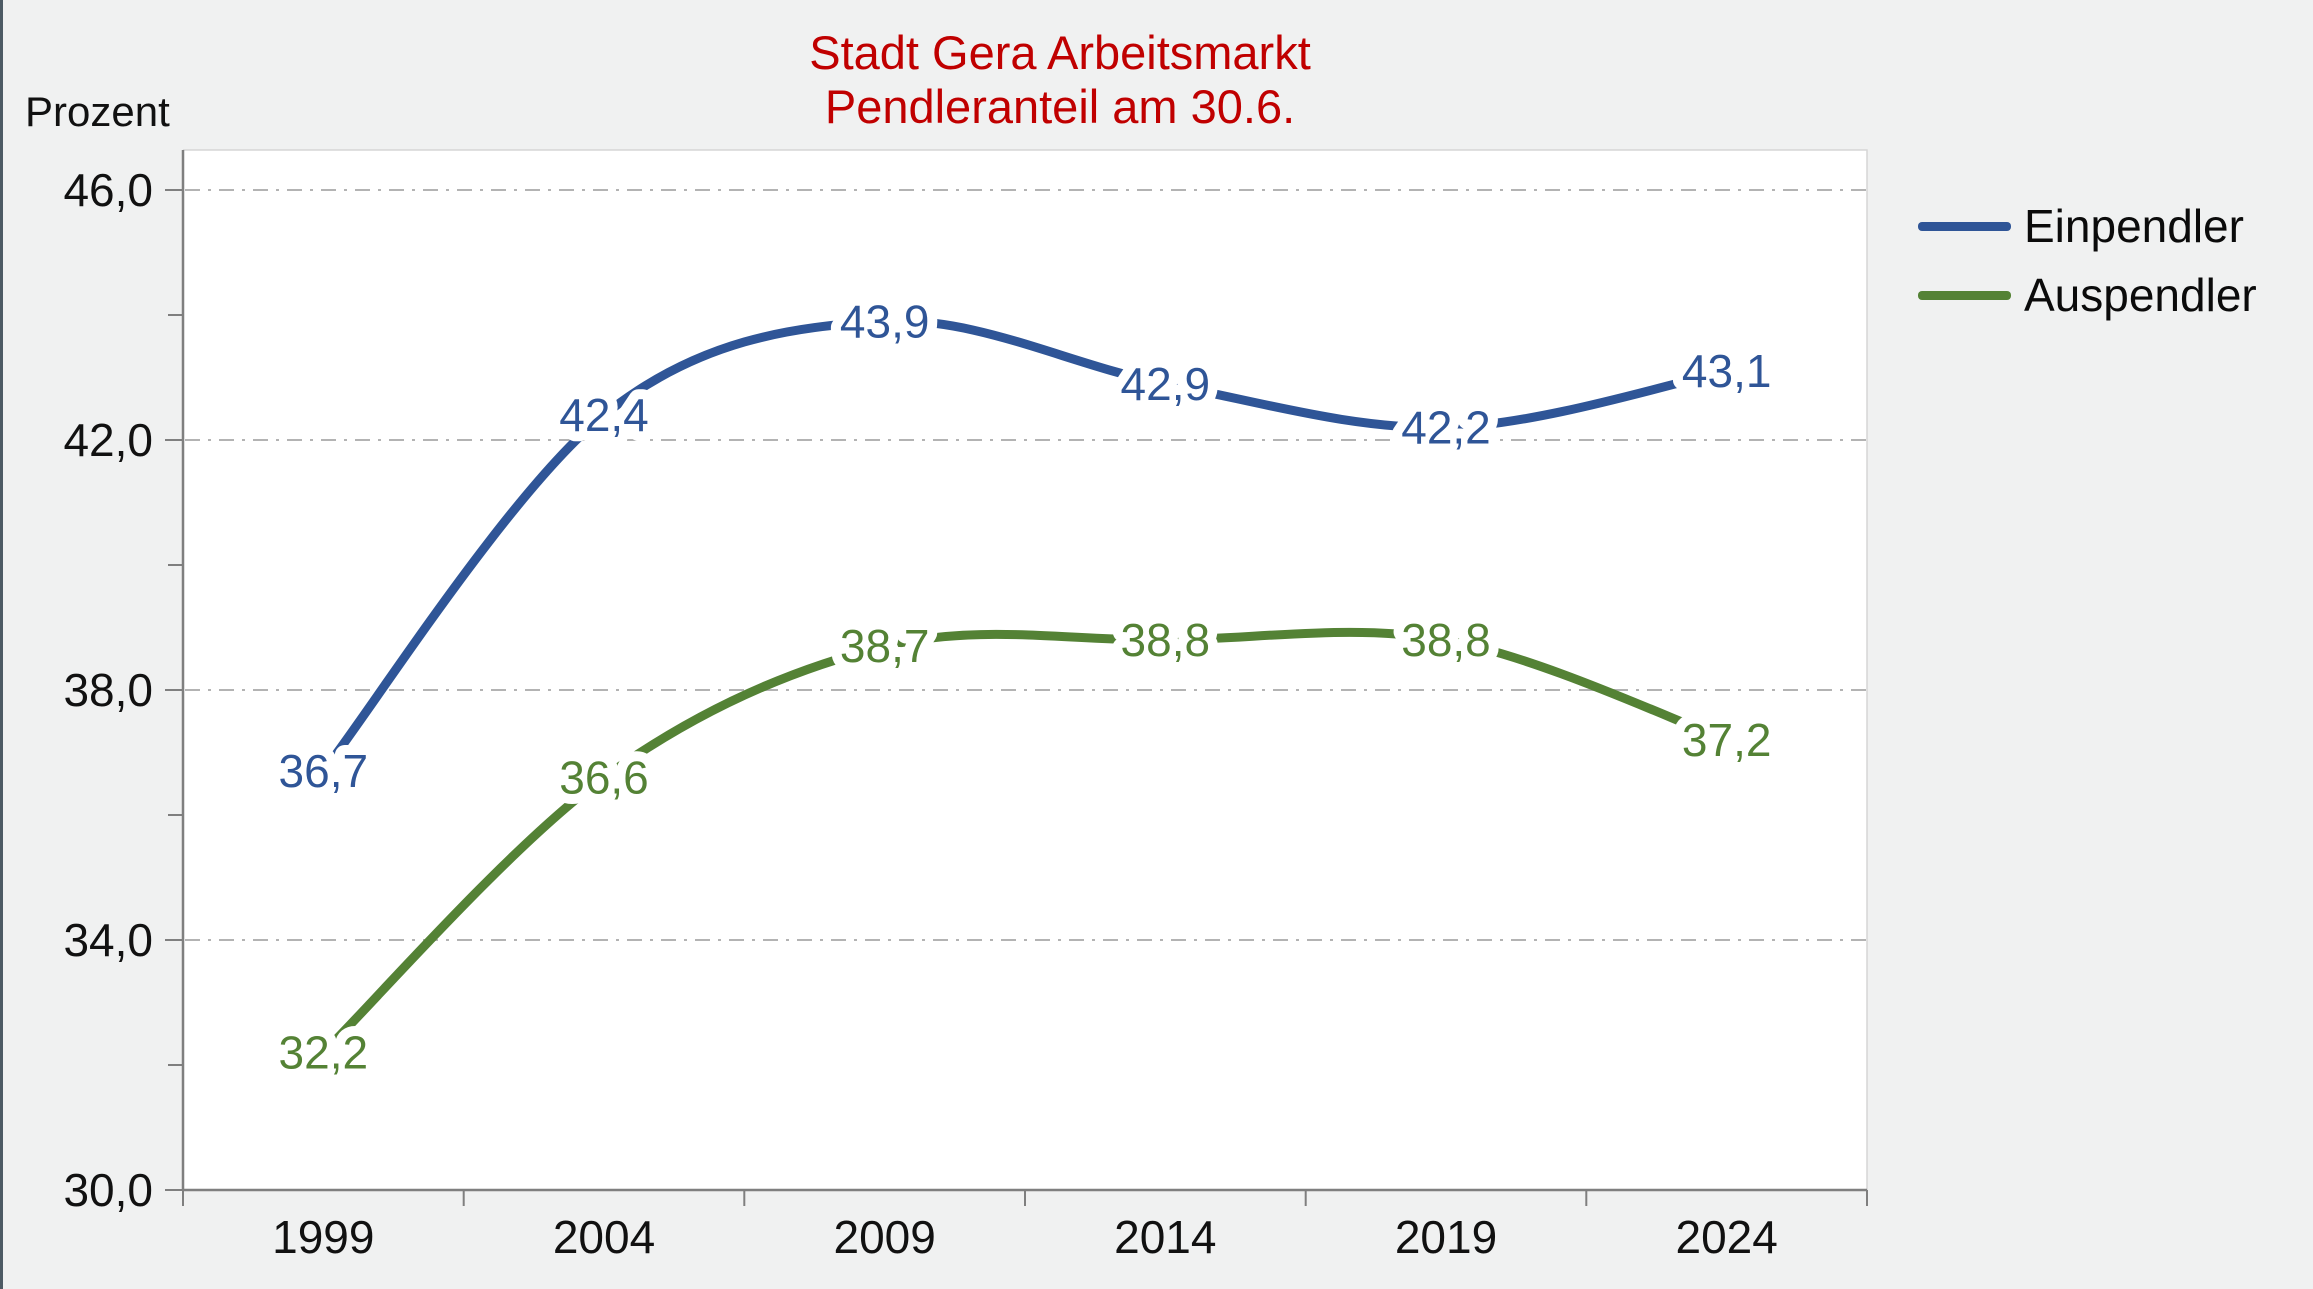 The width and height of the screenshot is (2313, 1289). What do you see at coordinates (324, 1053) in the screenshot?
I see `data-label-auspendler-1999: 32,2` at bounding box center [324, 1053].